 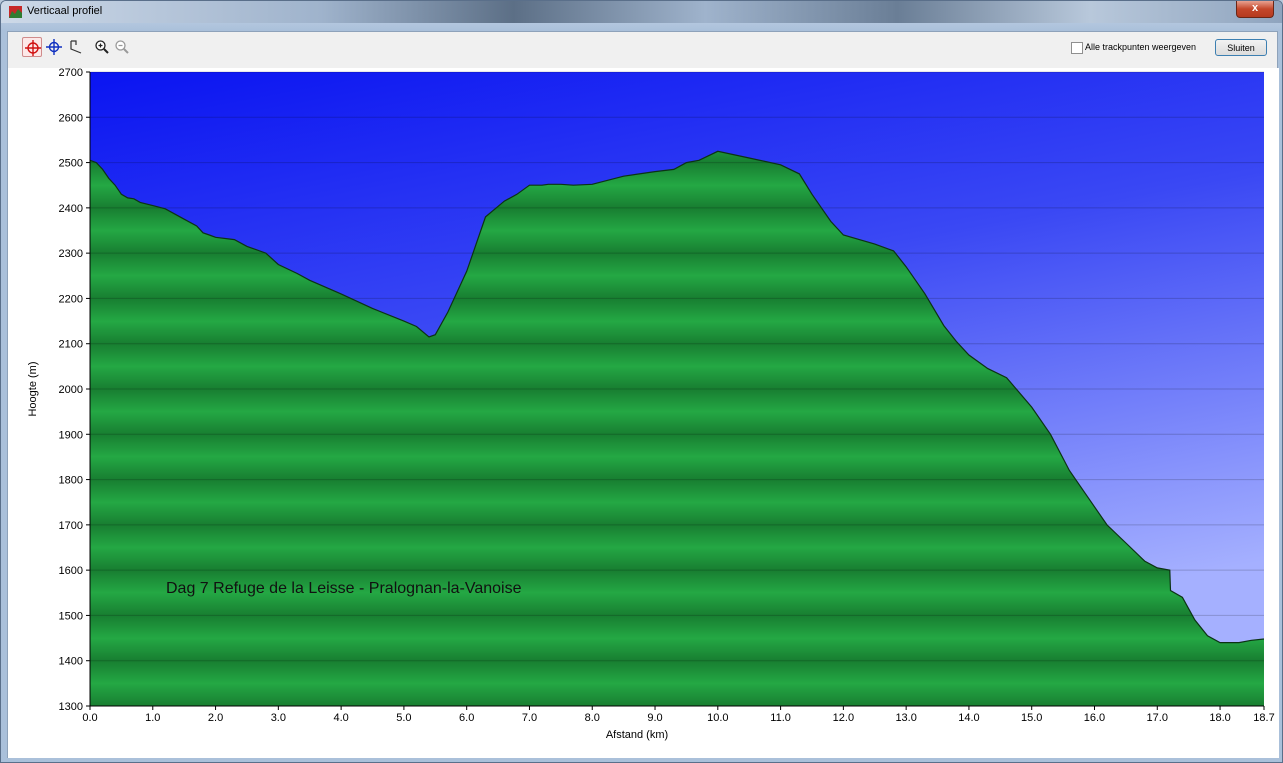 I want to click on x-tick-label-4.0: 4.0, so click(x=340, y=718).